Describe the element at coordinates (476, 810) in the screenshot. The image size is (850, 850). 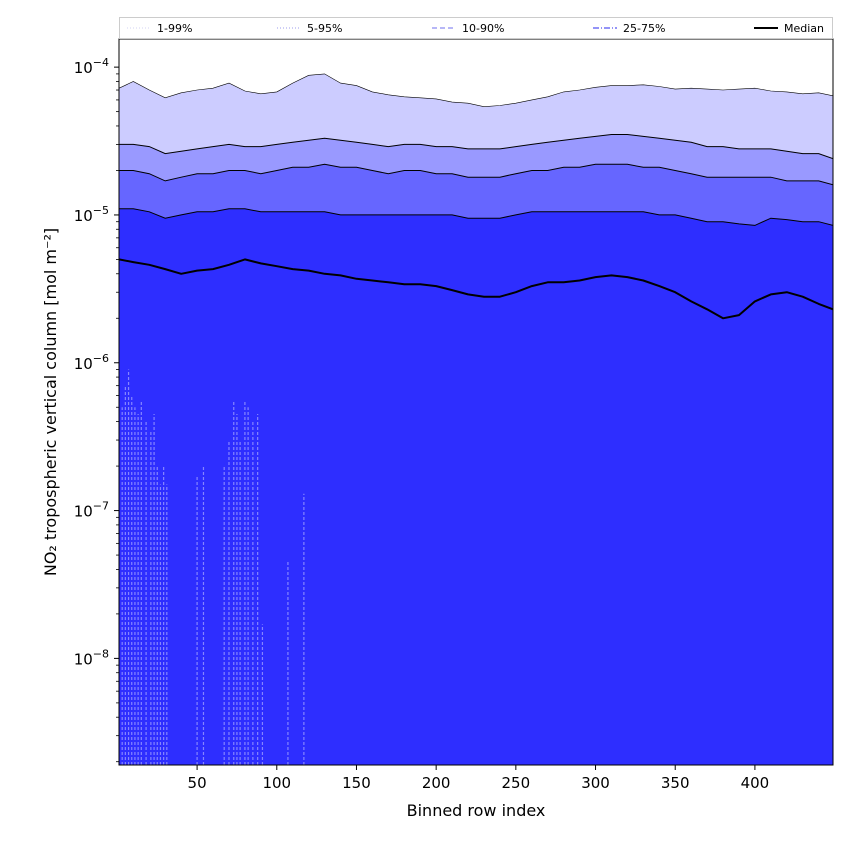
I see `x-axis-label: Binned row index` at that location.